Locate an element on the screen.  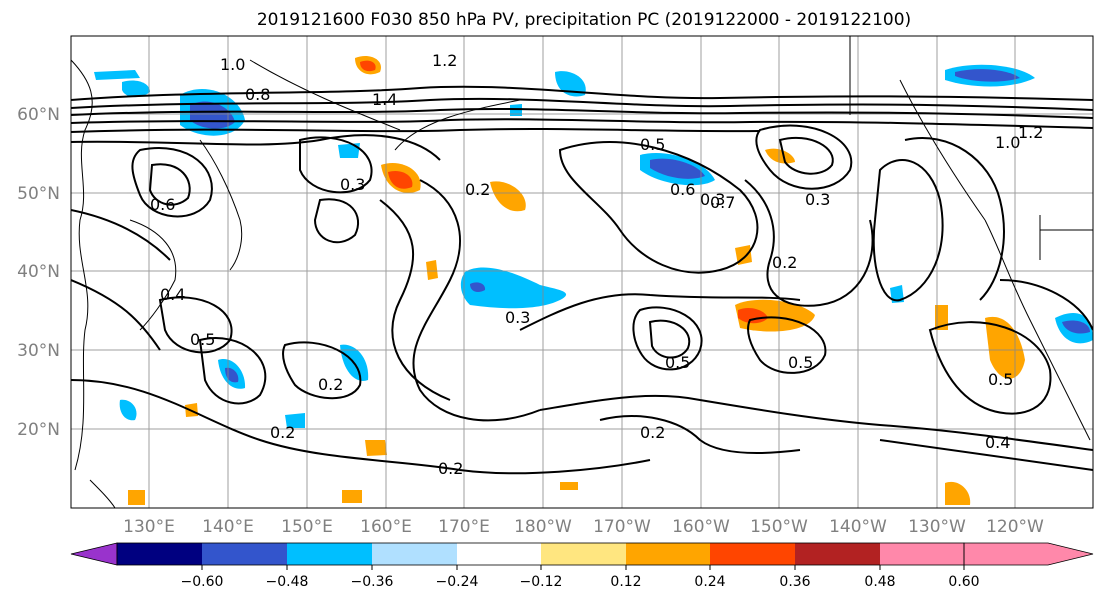
lat-label: 40°N is located at coordinates (38, 272).